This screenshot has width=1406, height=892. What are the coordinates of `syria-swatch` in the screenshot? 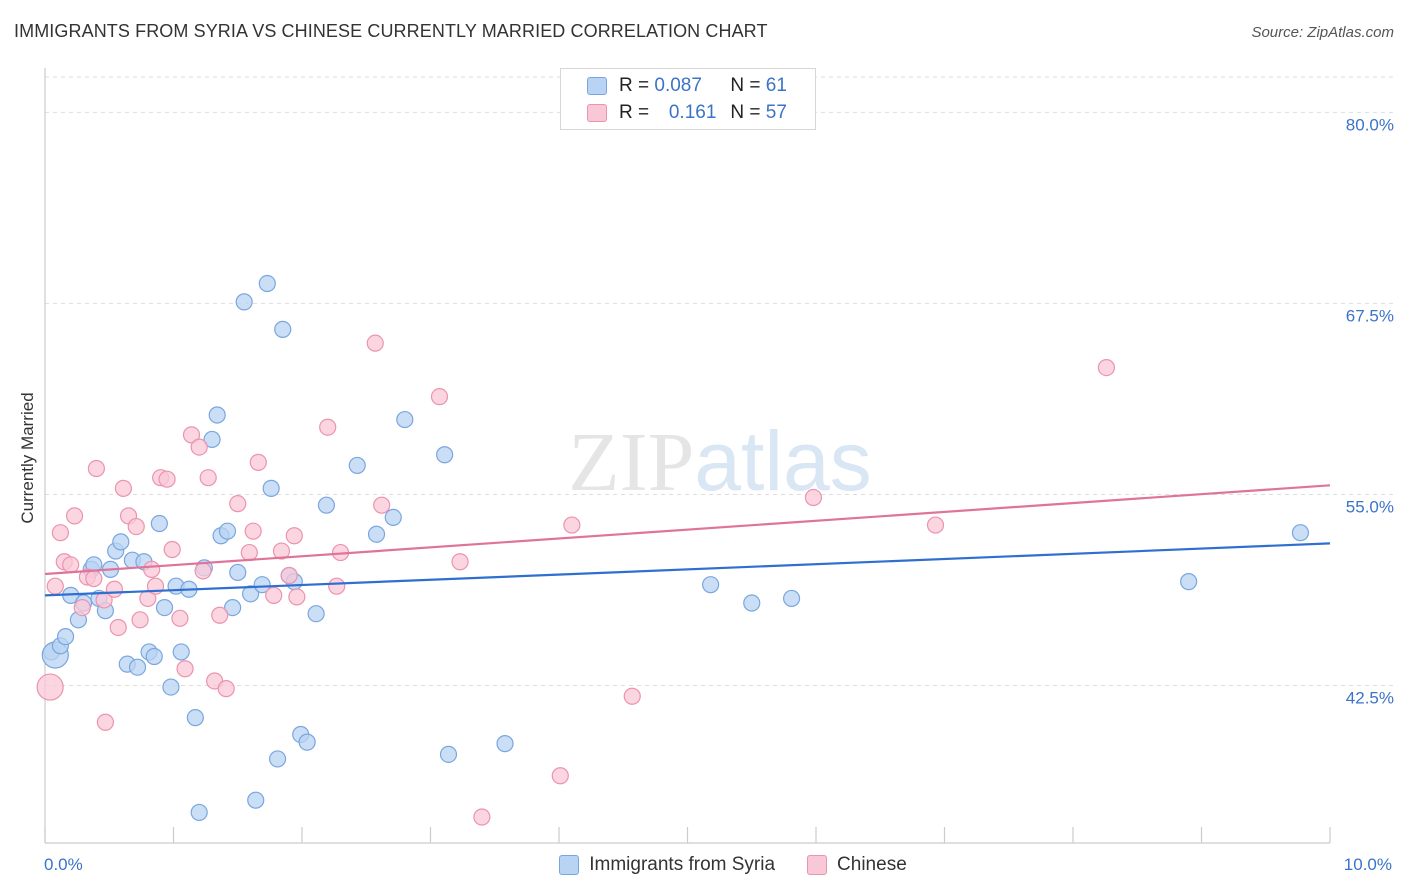 It's located at (597, 86).